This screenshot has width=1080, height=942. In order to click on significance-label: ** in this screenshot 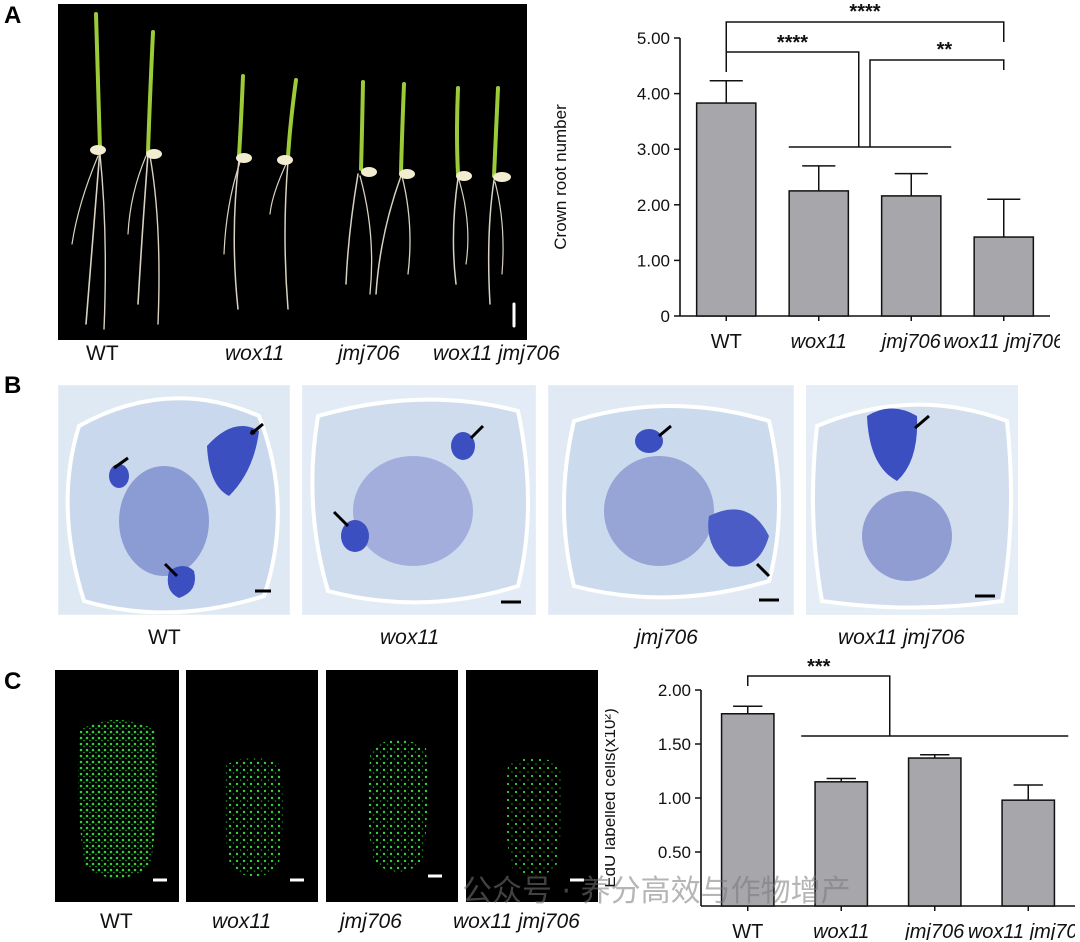, I will do `click(945, 50)`.